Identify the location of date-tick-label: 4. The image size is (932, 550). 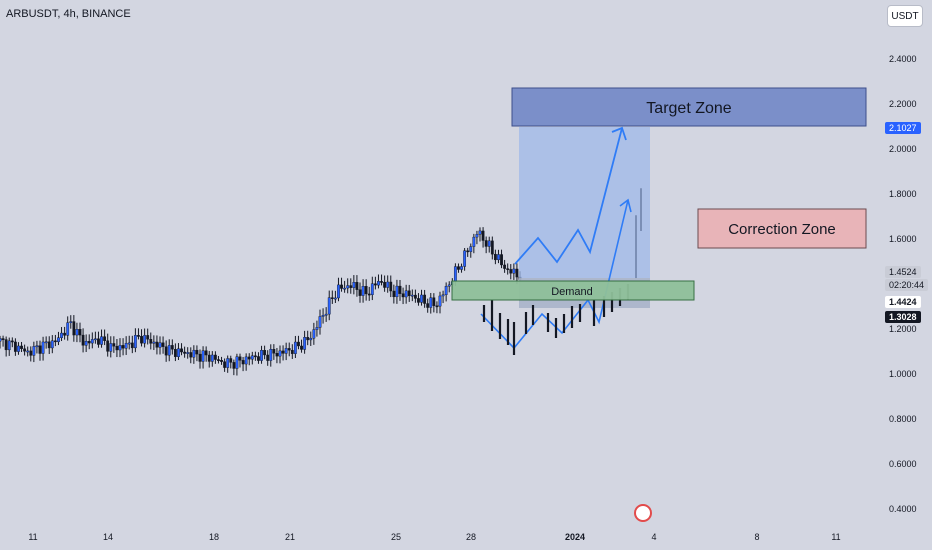
(654, 537).